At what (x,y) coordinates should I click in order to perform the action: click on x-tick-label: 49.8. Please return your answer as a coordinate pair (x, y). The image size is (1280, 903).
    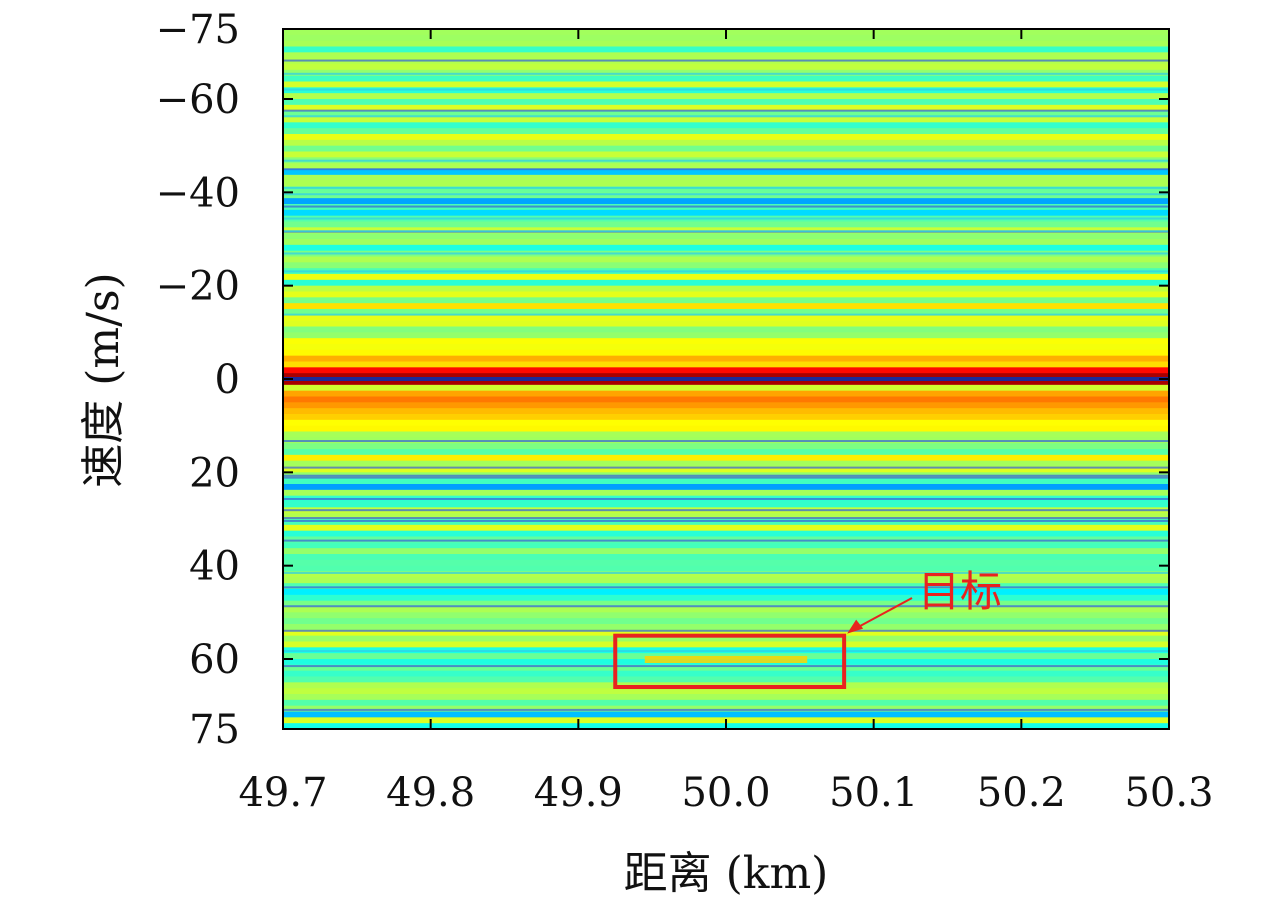
    Looking at the image, I should click on (430, 793).